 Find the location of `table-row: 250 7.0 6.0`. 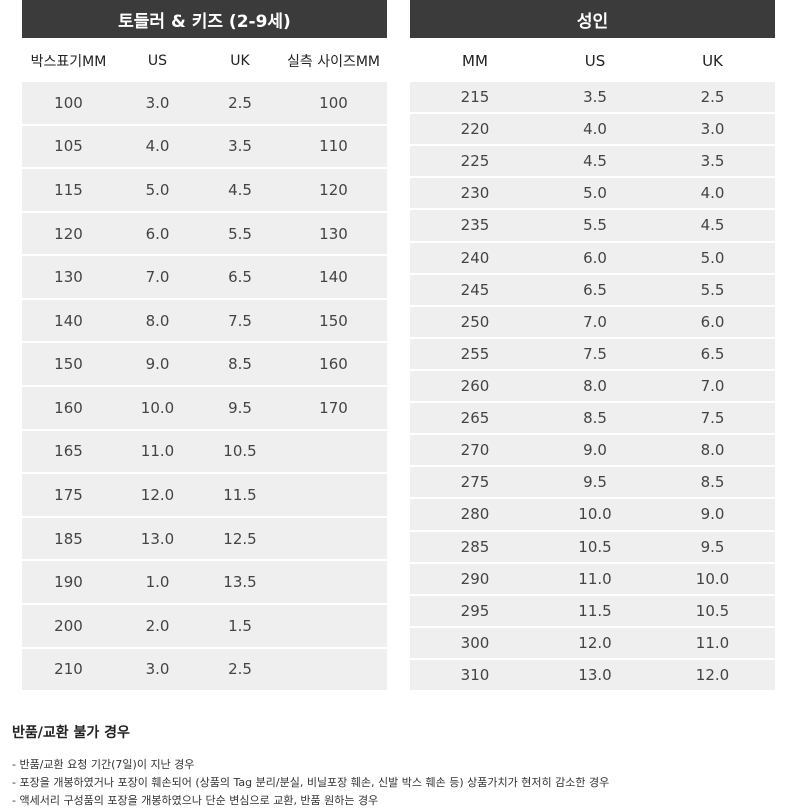

table-row: 250 7.0 6.0 is located at coordinates (592, 323).